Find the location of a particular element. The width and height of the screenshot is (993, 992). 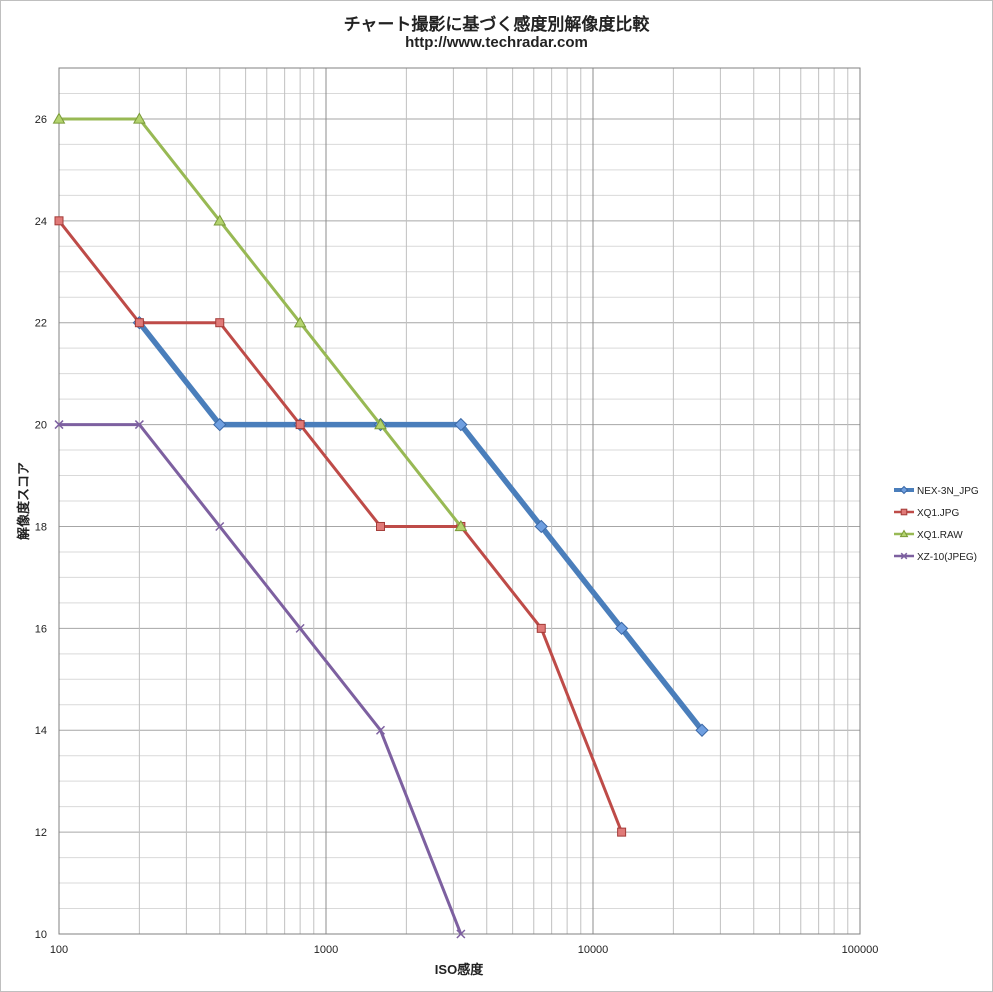

y-tick-label: 22 is located at coordinates (41, 324).